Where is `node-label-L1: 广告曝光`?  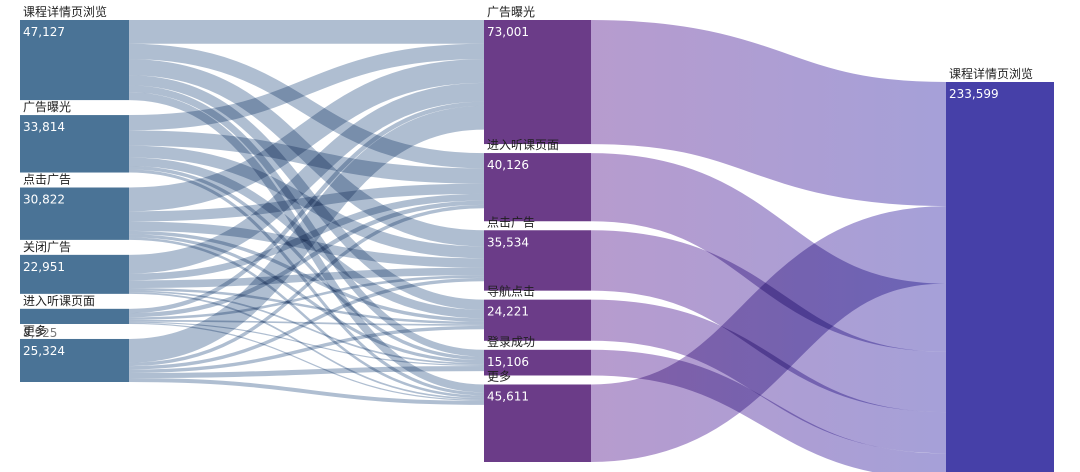 node-label-L1: 广告曝光 is located at coordinates (47, 107).